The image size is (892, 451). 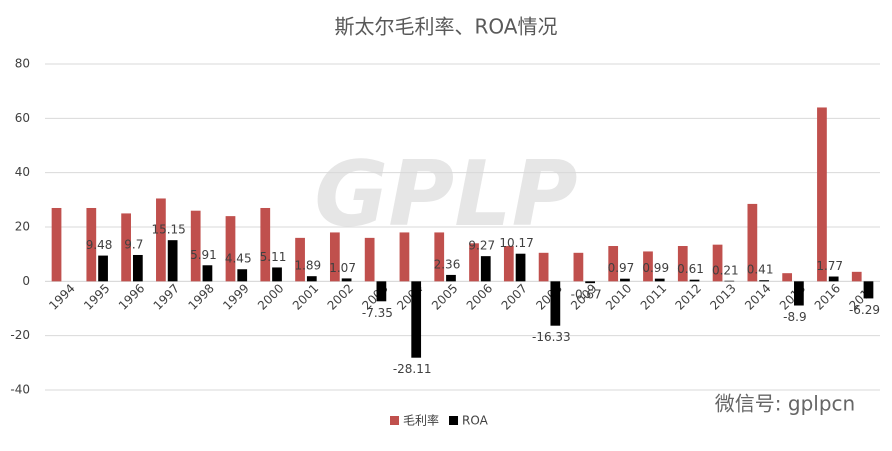 What do you see at coordinates (785, 404) in the screenshot?
I see `footer: 微信号: gplpcn` at bounding box center [785, 404].